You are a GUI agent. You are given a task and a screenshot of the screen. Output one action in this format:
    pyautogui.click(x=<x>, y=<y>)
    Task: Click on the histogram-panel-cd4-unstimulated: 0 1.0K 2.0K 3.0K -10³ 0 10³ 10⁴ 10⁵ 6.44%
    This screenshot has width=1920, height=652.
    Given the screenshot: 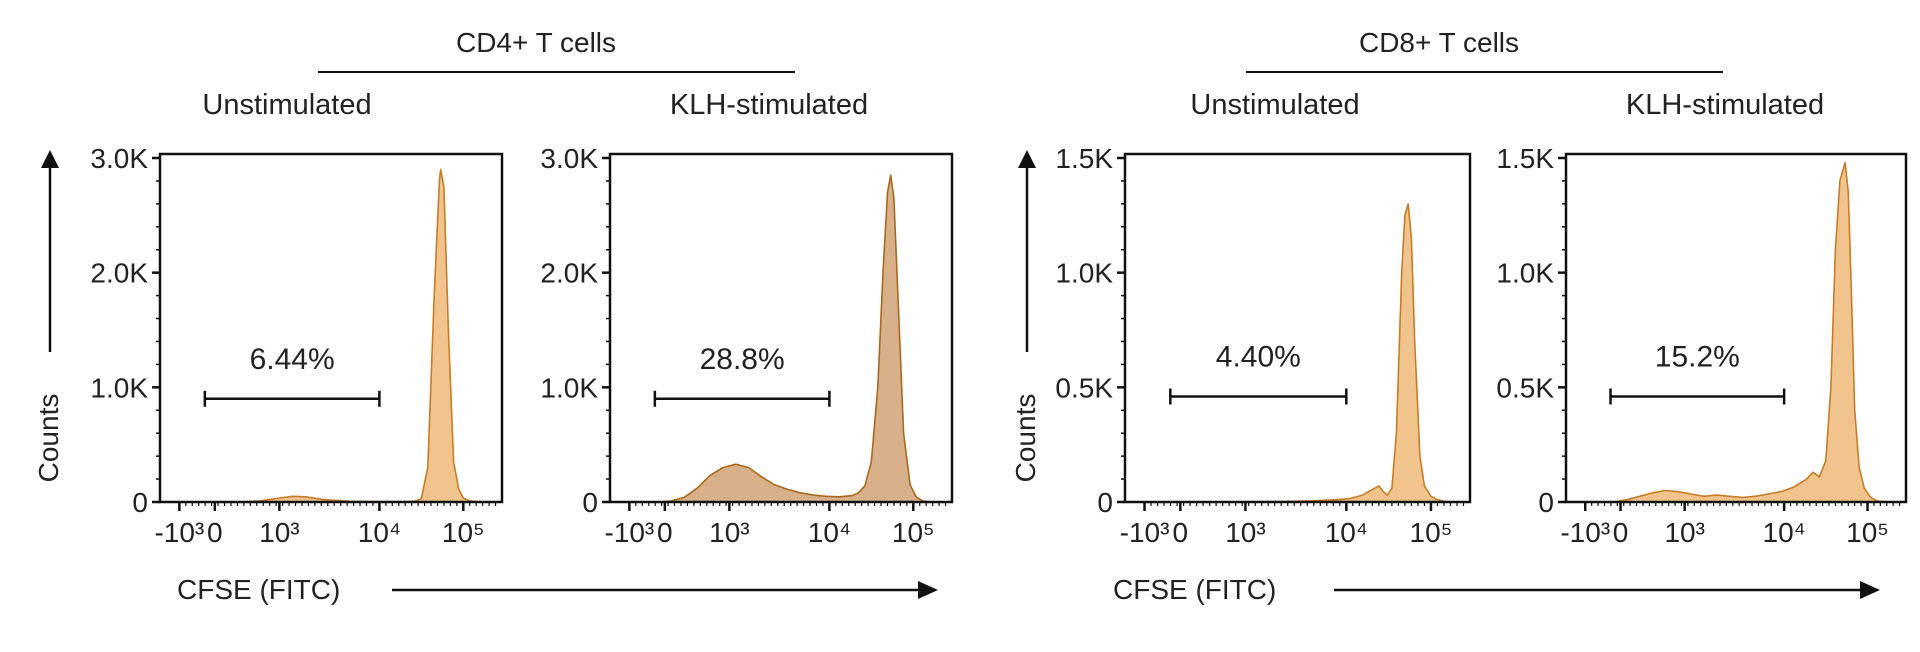 What is the action you would take?
    pyautogui.click(x=297, y=345)
    